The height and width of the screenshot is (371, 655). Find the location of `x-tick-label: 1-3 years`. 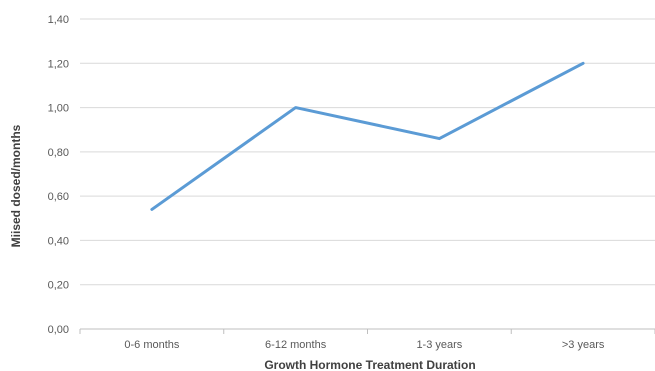

x-tick-label: 1-3 years is located at coordinates (439, 345).